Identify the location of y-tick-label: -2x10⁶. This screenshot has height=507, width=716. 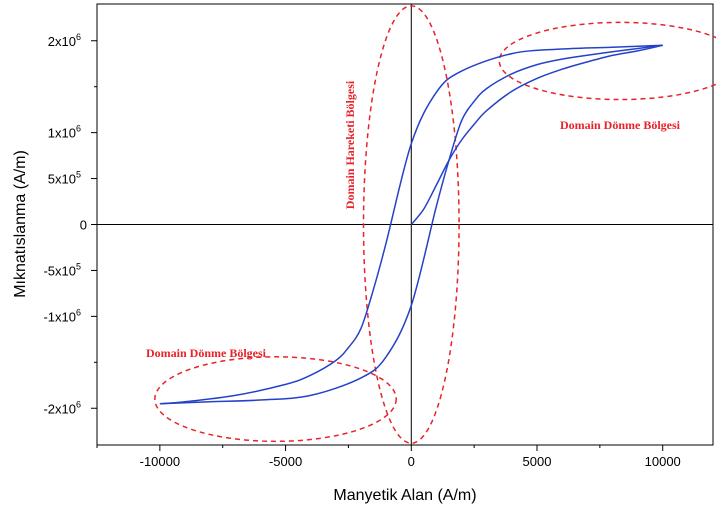
(62, 407).